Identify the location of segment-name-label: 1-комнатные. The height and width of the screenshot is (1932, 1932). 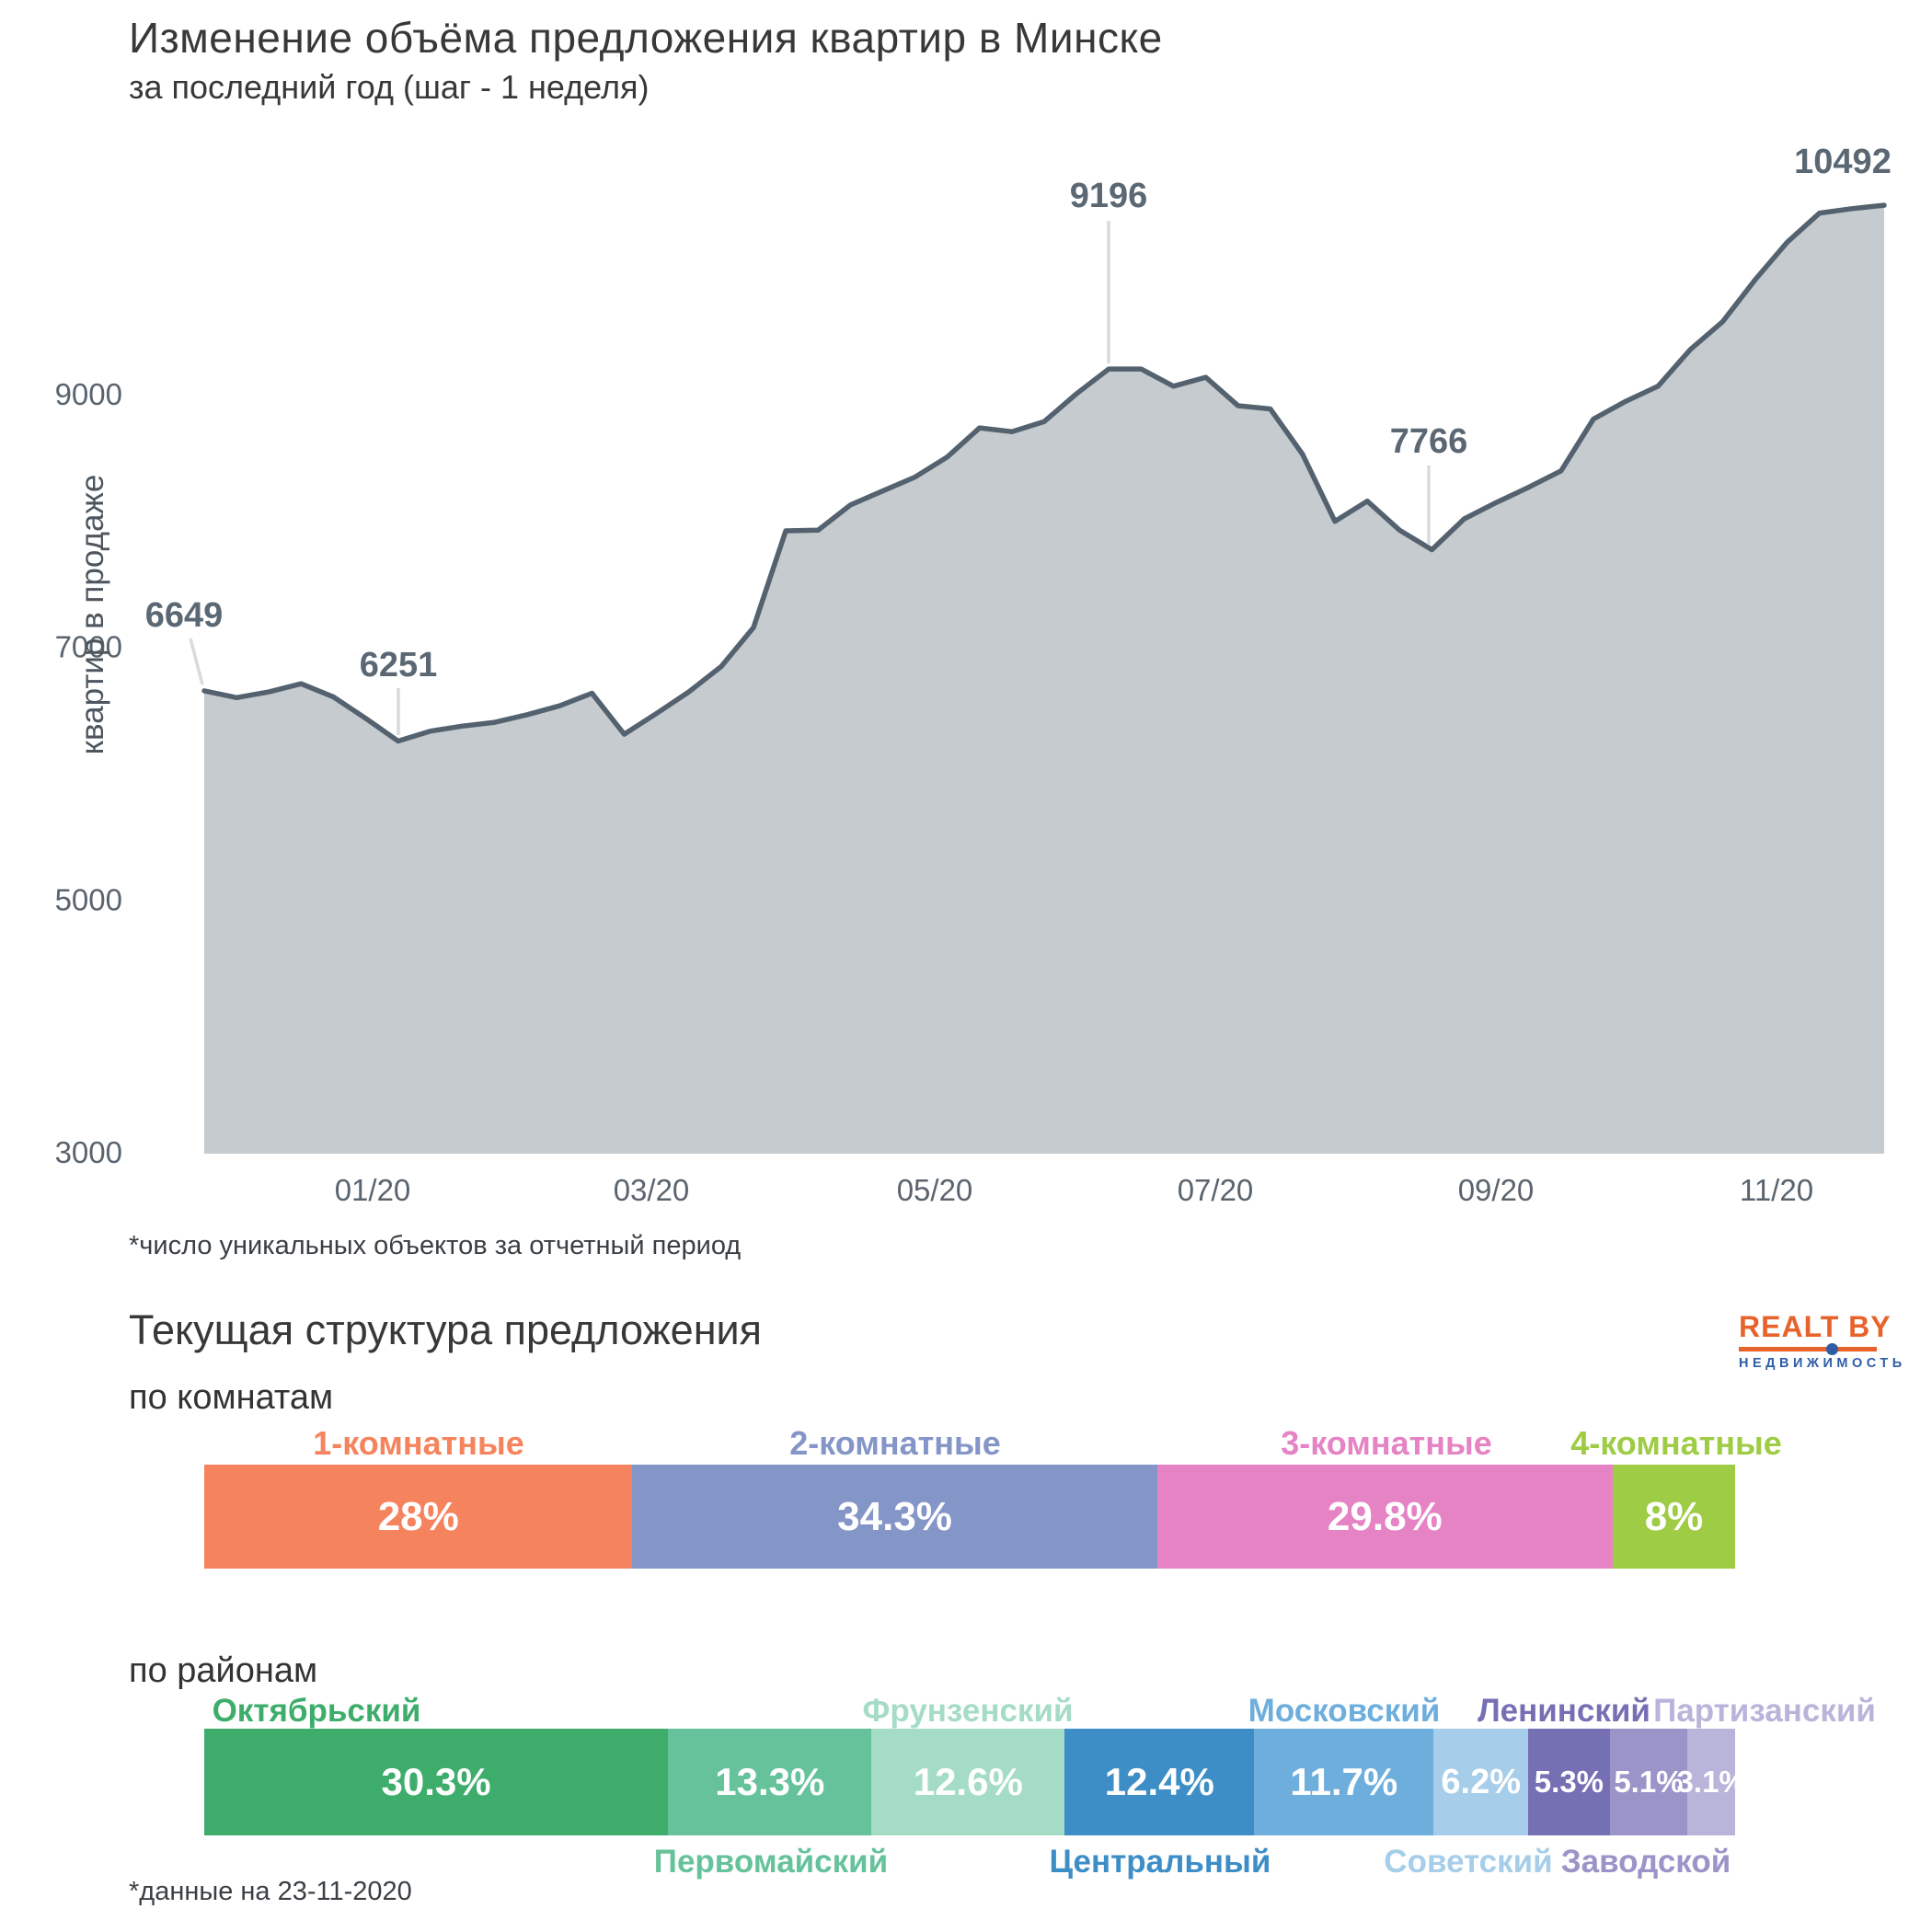
(418, 1443).